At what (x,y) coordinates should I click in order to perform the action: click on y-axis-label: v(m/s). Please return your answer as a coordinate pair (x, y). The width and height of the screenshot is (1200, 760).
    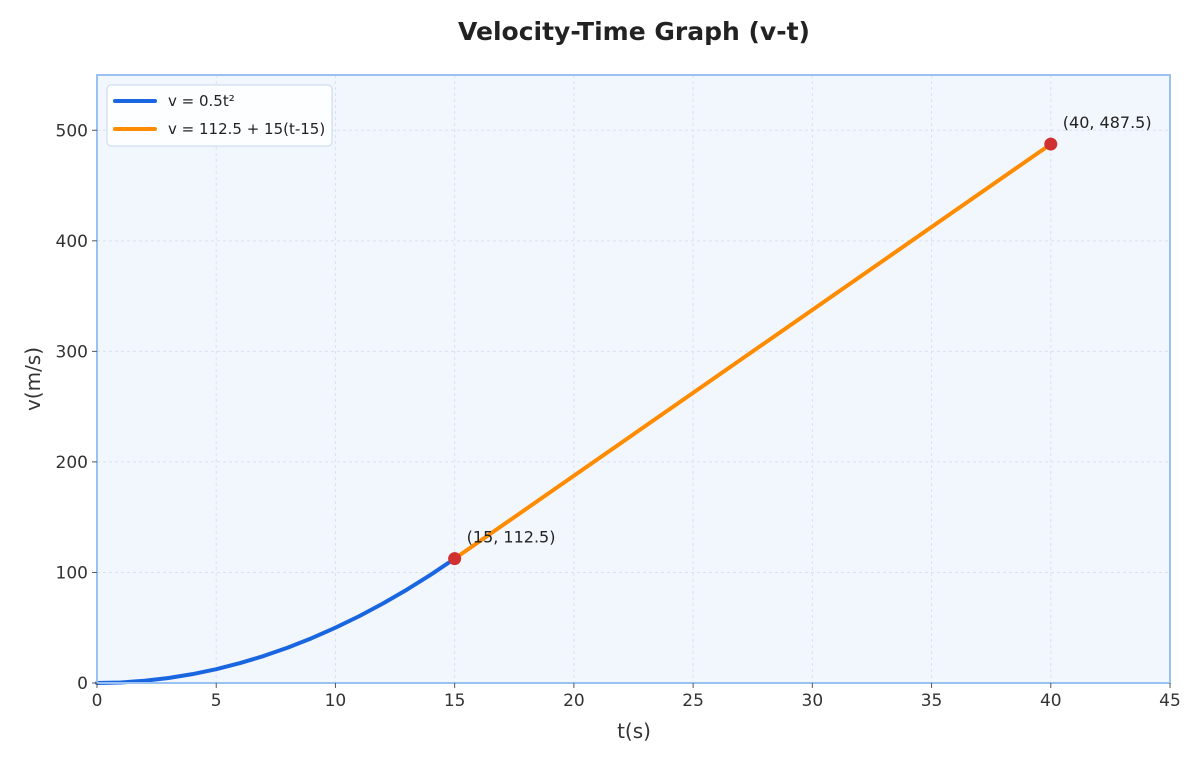
    Looking at the image, I should click on (33, 379).